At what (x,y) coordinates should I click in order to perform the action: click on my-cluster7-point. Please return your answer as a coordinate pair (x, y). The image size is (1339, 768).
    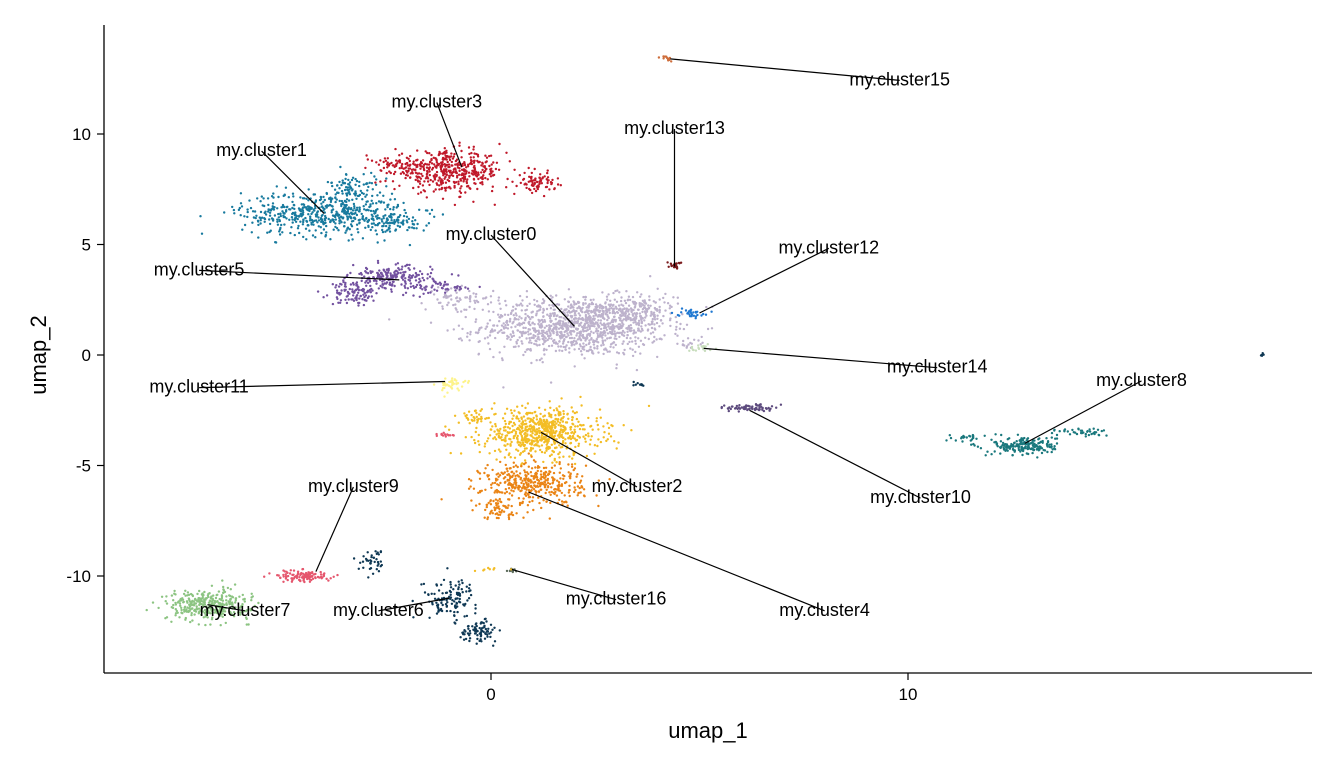
    Looking at the image, I should click on (210, 624).